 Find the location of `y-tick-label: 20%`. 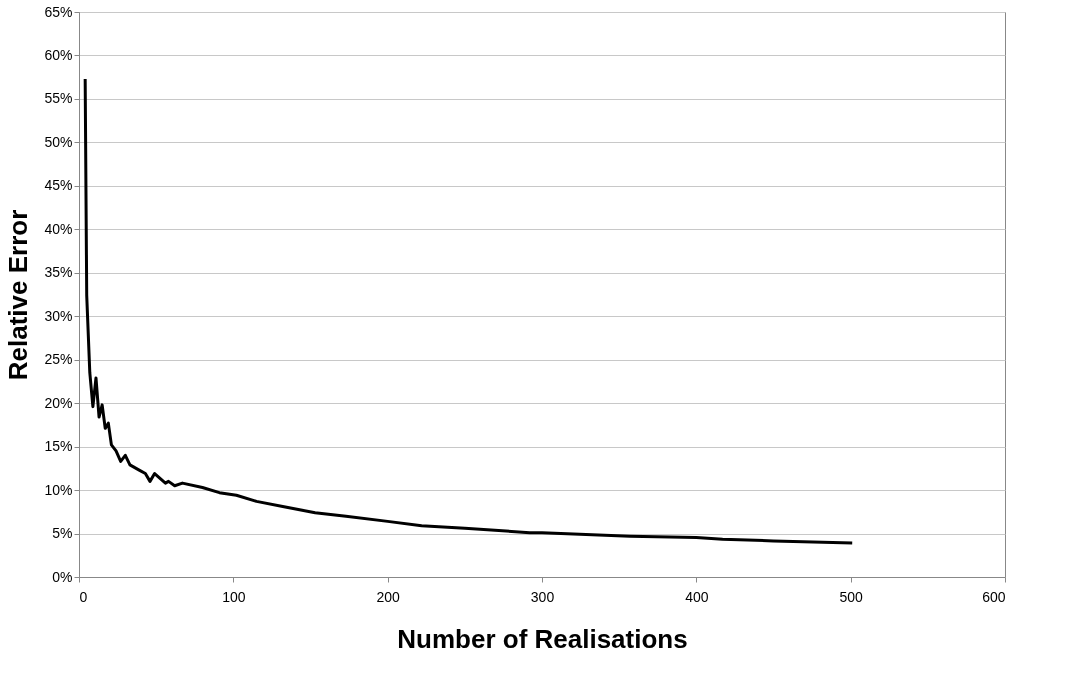

y-tick-label: 20% is located at coordinates (58, 402).